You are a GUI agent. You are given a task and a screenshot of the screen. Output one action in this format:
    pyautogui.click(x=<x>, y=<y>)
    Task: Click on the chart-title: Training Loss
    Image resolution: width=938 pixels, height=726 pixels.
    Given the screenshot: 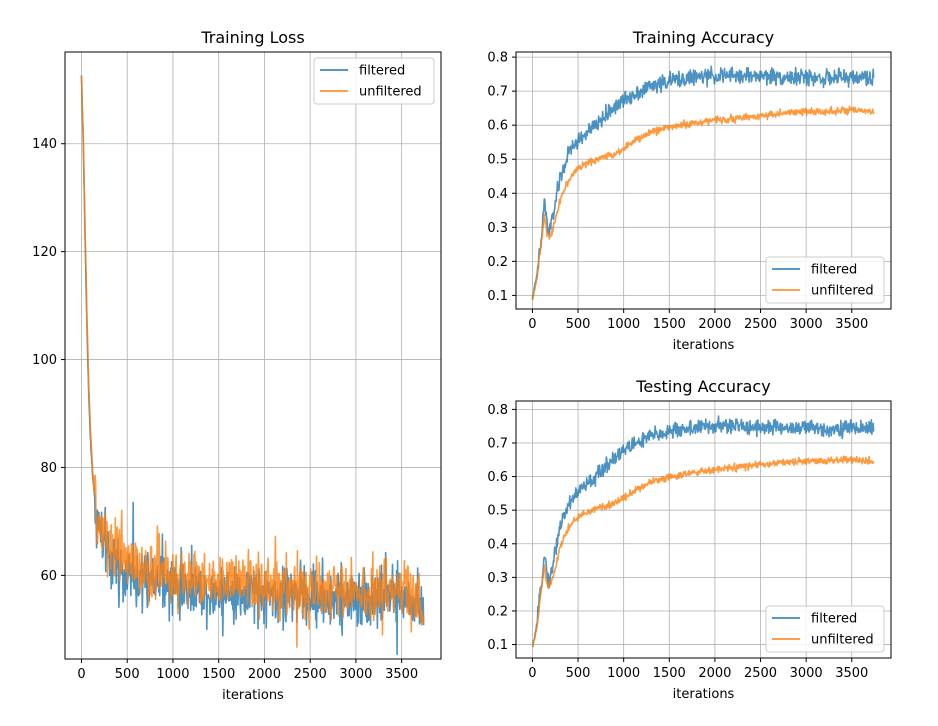 What is the action you would take?
    pyautogui.click(x=252, y=37)
    